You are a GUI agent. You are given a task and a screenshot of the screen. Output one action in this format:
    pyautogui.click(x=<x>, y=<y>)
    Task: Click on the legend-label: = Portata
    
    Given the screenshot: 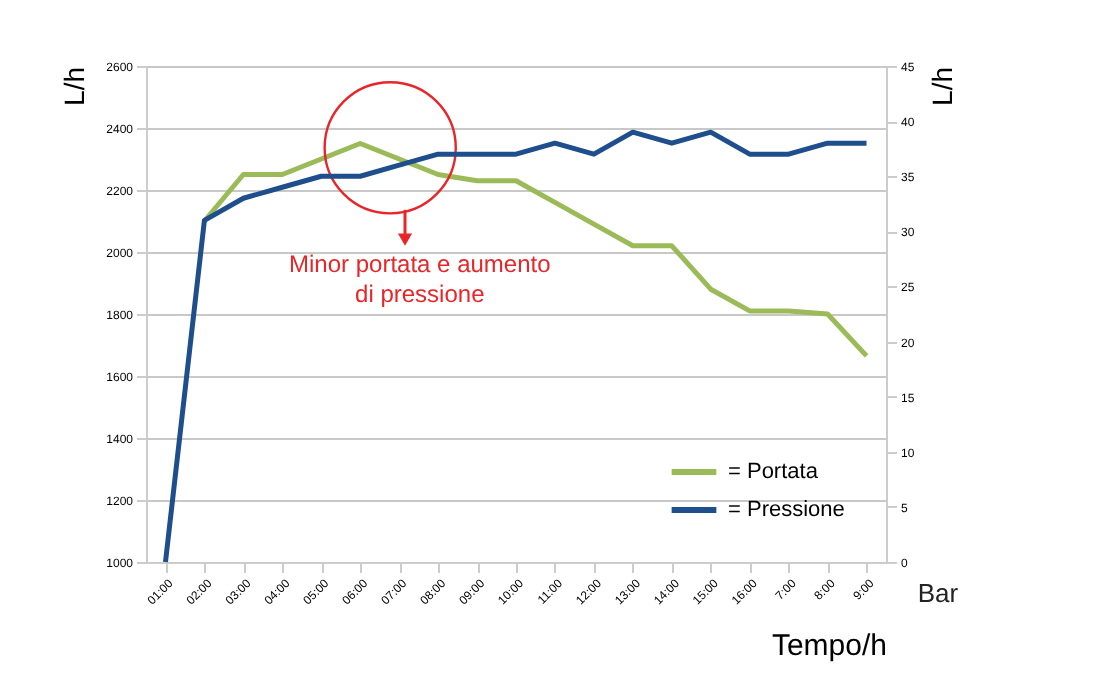 What is the action you would take?
    pyautogui.click(x=774, y=472)
    